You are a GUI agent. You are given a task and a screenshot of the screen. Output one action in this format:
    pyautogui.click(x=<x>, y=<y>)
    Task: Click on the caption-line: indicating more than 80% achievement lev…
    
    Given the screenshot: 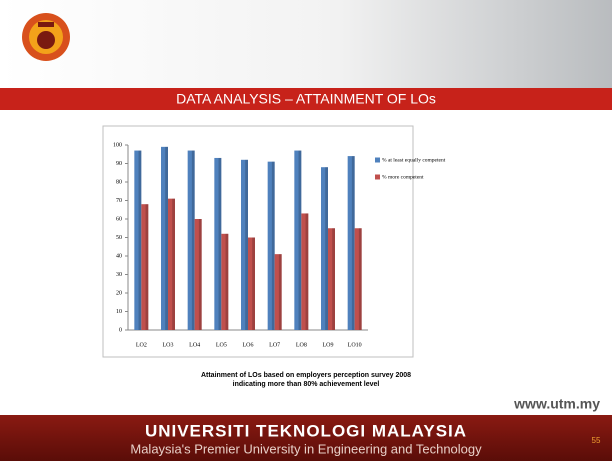 What is the action you would take?
    pyautogui.click(x=306, y=384)
    